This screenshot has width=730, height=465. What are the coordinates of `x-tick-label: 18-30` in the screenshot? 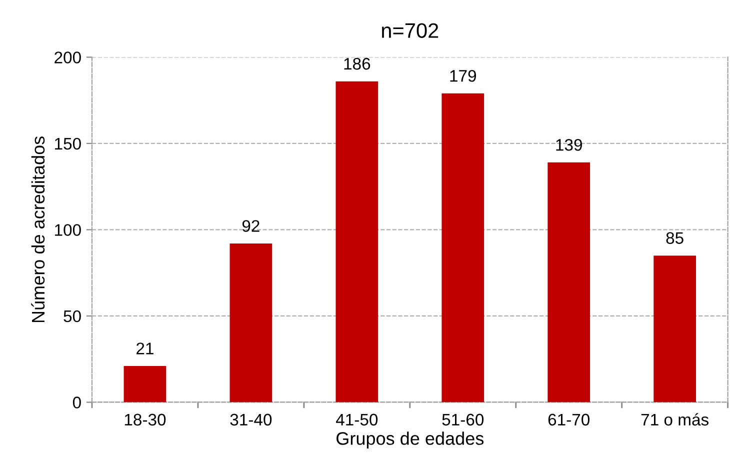 It's located at (145, 420).